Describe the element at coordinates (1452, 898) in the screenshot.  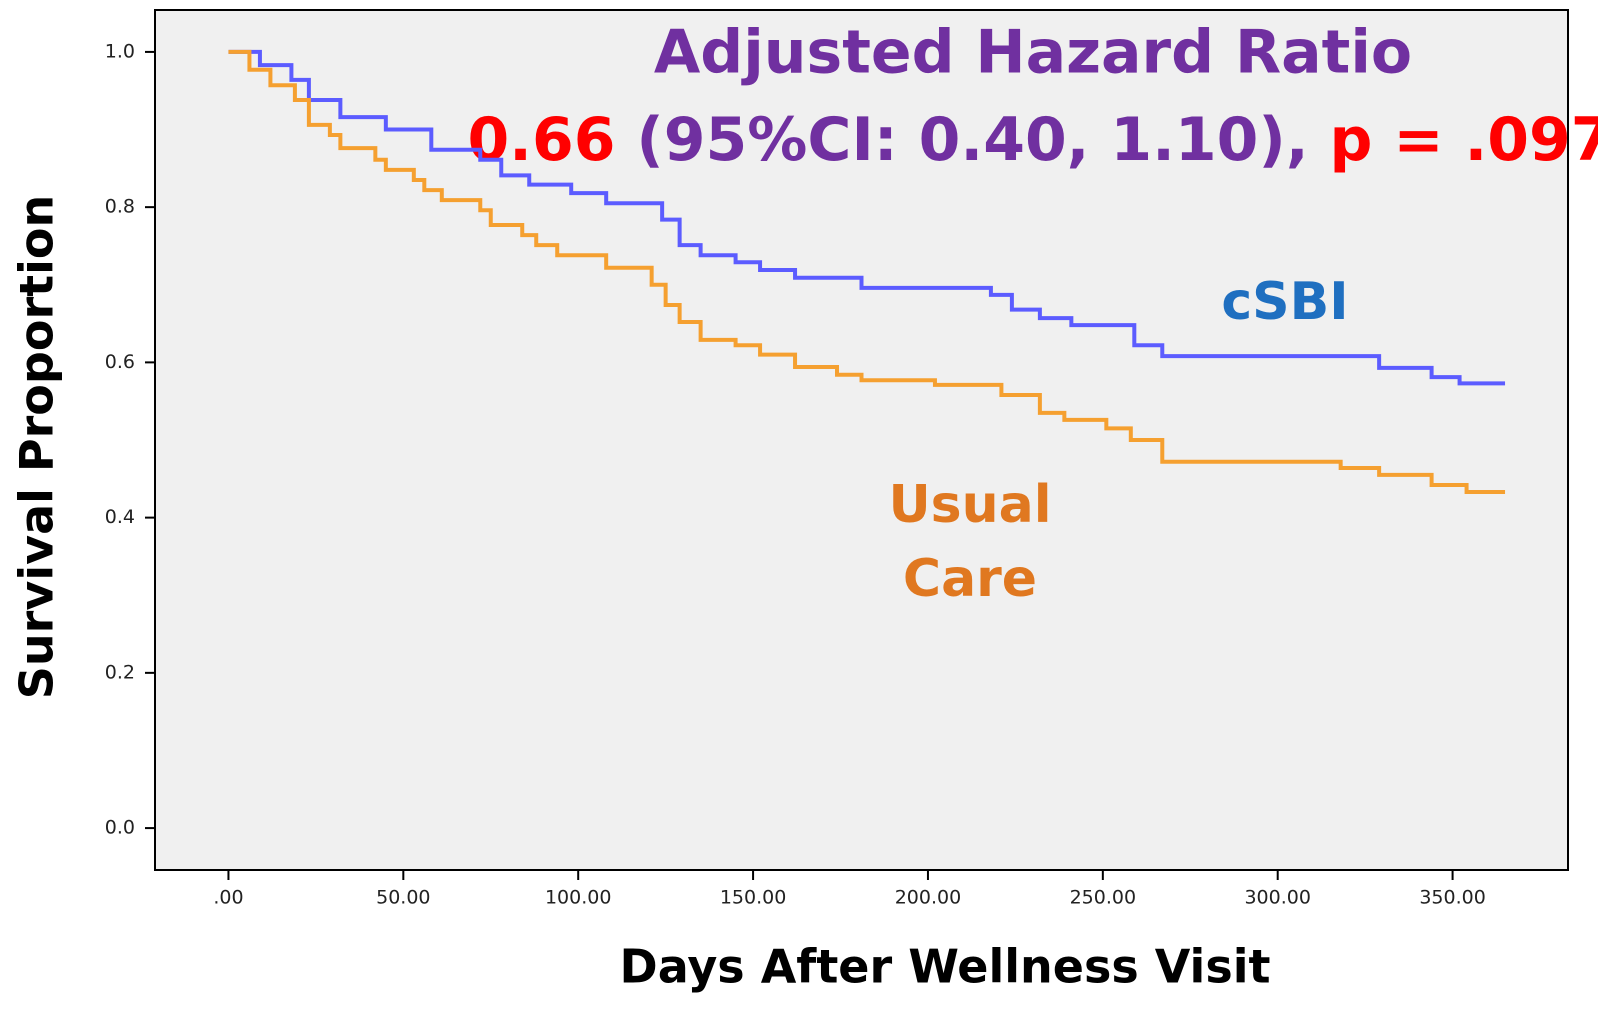
I see `x-tick-label: 350.00` at that location.